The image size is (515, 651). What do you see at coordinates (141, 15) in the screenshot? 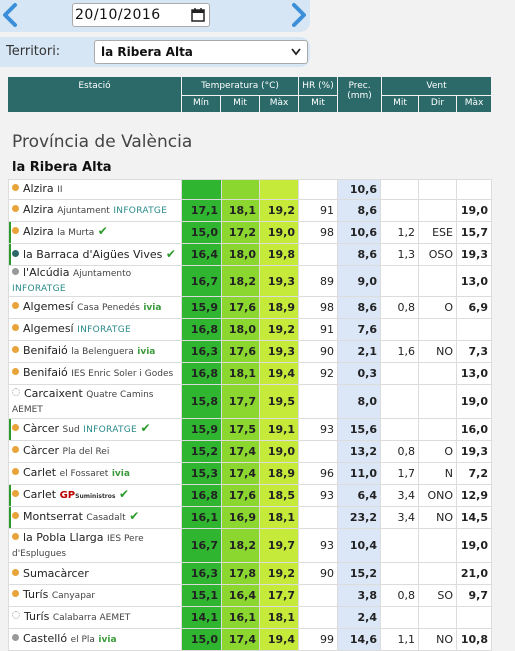
I see `date-input: 20/10/2016` at bounding box center [141, 15].